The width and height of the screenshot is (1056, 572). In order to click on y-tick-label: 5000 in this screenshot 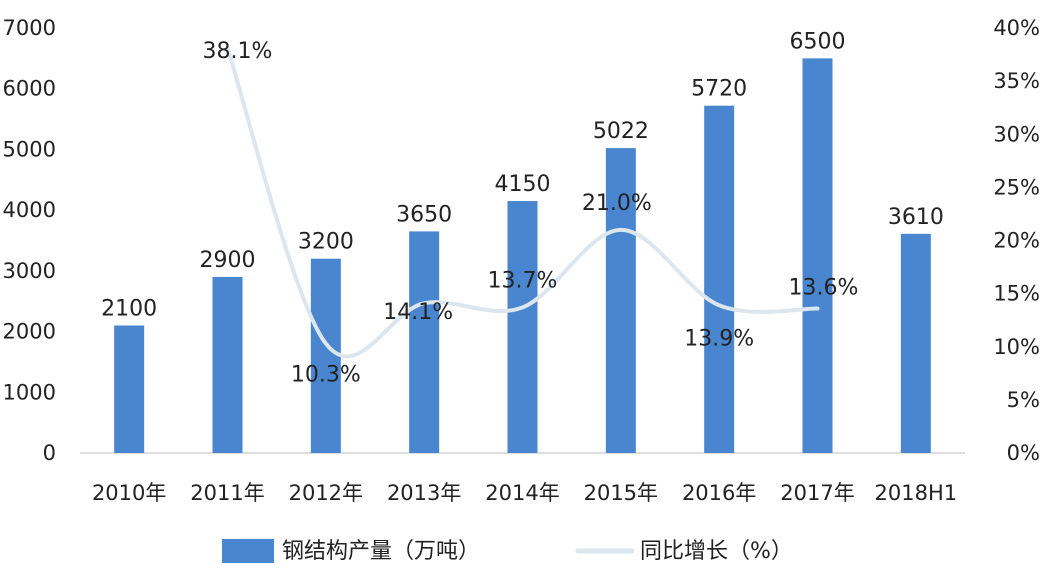, I will do `click(29, 149)`.